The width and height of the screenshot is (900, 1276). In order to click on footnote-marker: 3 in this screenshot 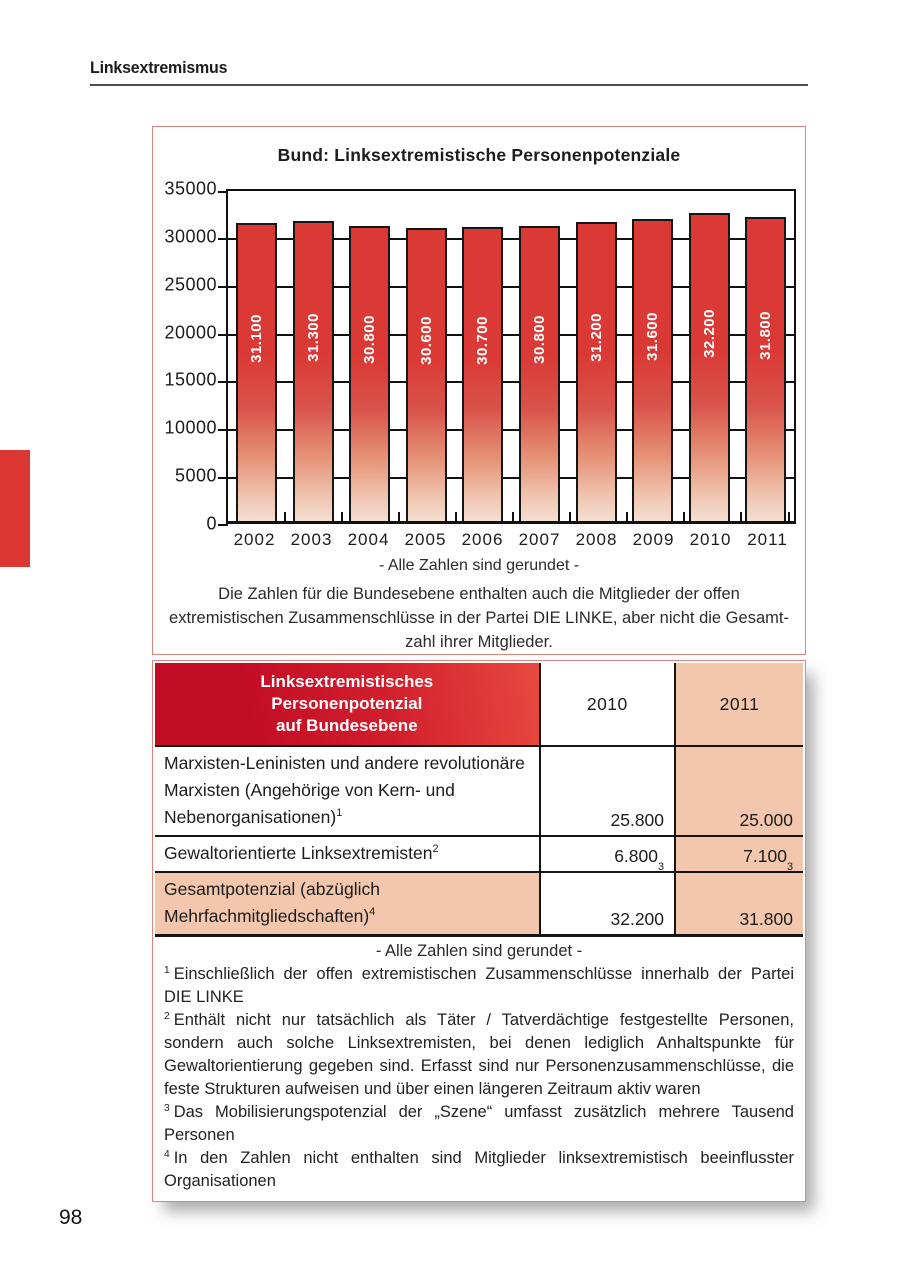, I will do `click(167, 1108)`.